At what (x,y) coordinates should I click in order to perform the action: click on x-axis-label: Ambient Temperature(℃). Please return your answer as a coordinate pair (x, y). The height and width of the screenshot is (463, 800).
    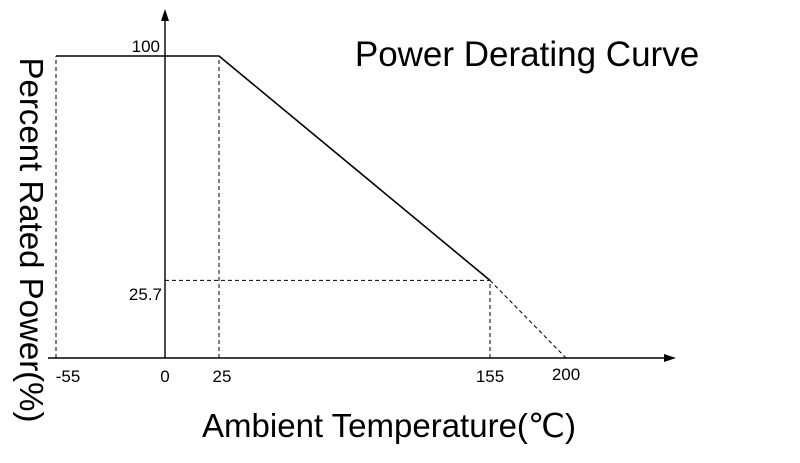
    Looking at the image, I should click on (389, 425).